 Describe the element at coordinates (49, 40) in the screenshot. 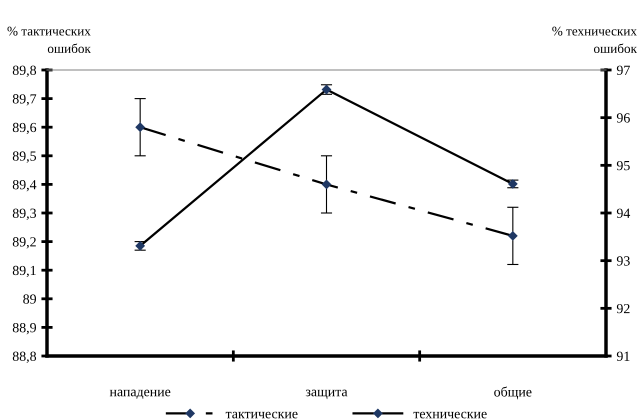

I see `y-axis-title: % тактических ошибок` at that location.